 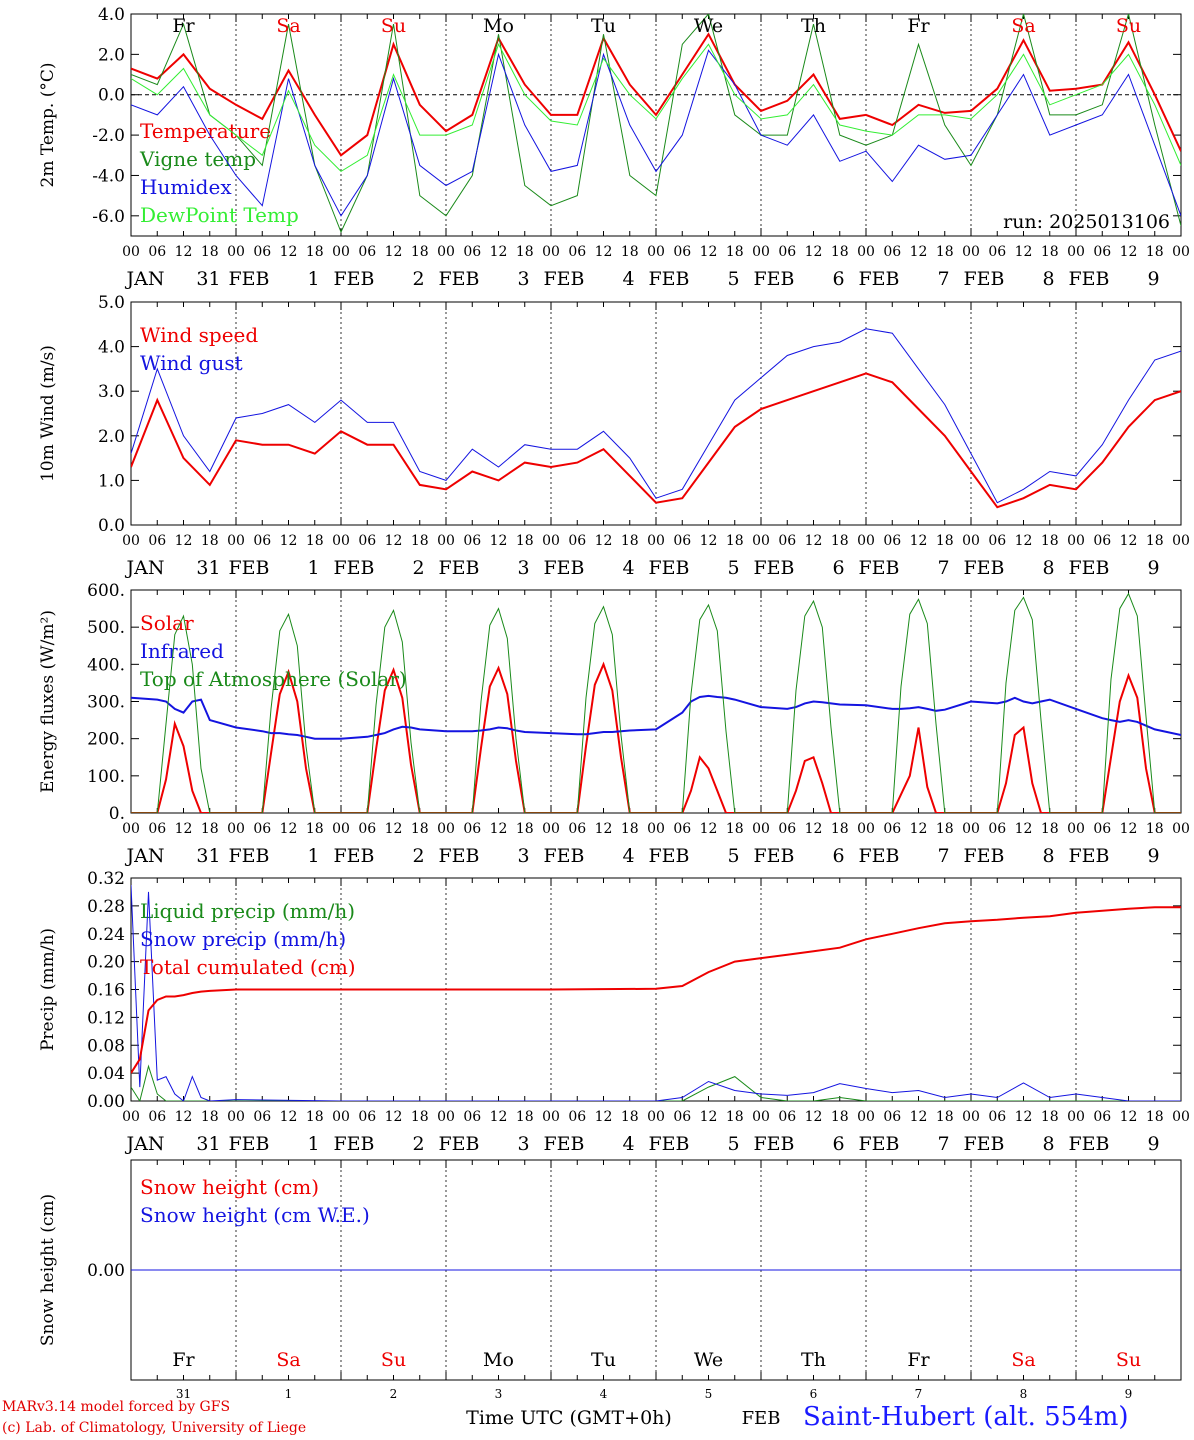 I want to click on day-name-top: Mo, so click(x=498, y=26).